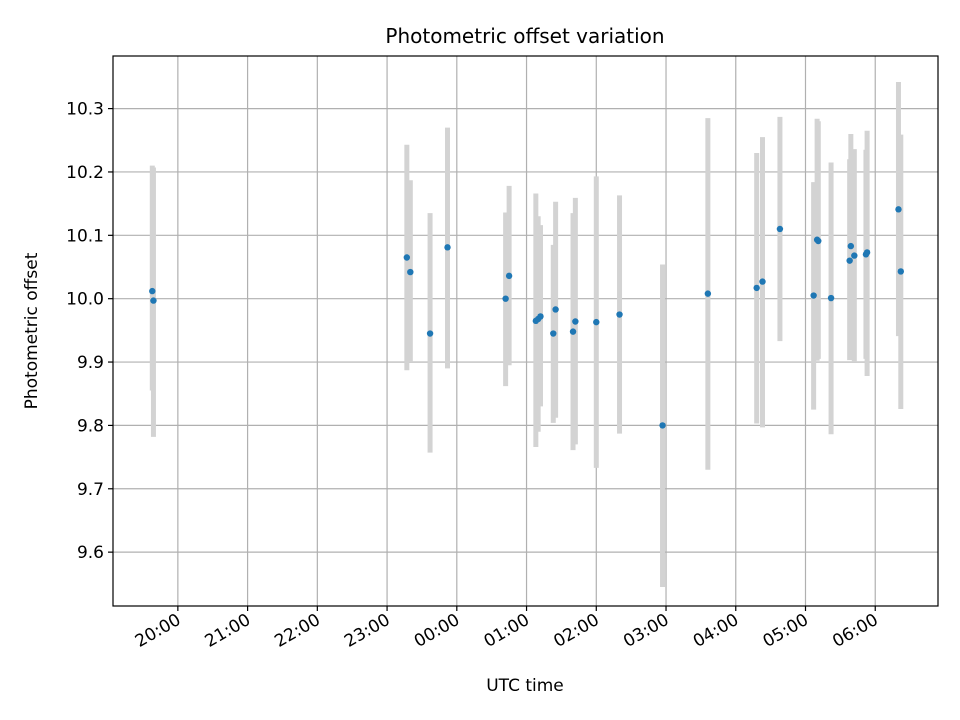 The height and width of the screenshot is (720, 960). I want to click on y-tick-label: 10.2, so click(85, 173).